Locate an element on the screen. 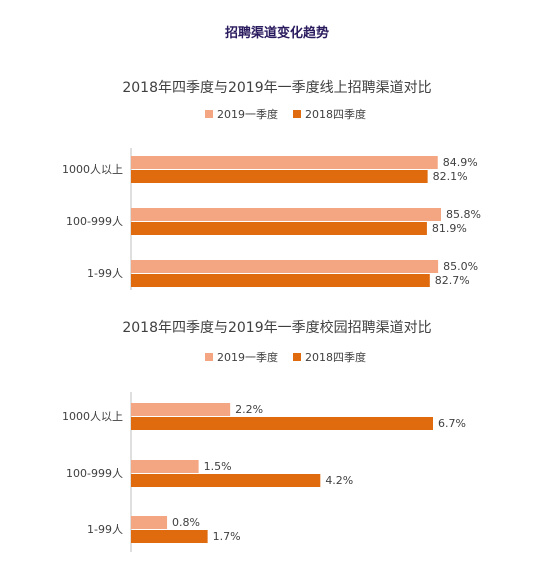 This screenshot has height=572, width=554. chart1-category-label: 1000人以上 is located at coordinates (92, 169).